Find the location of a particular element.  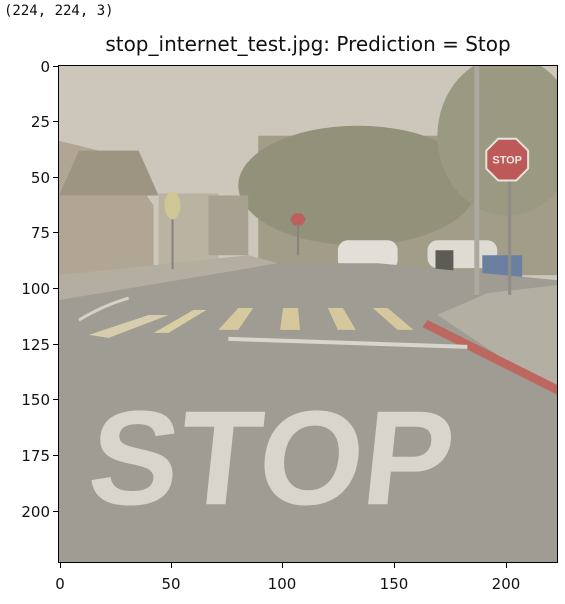

white-car is located at coordinates (367, 255).